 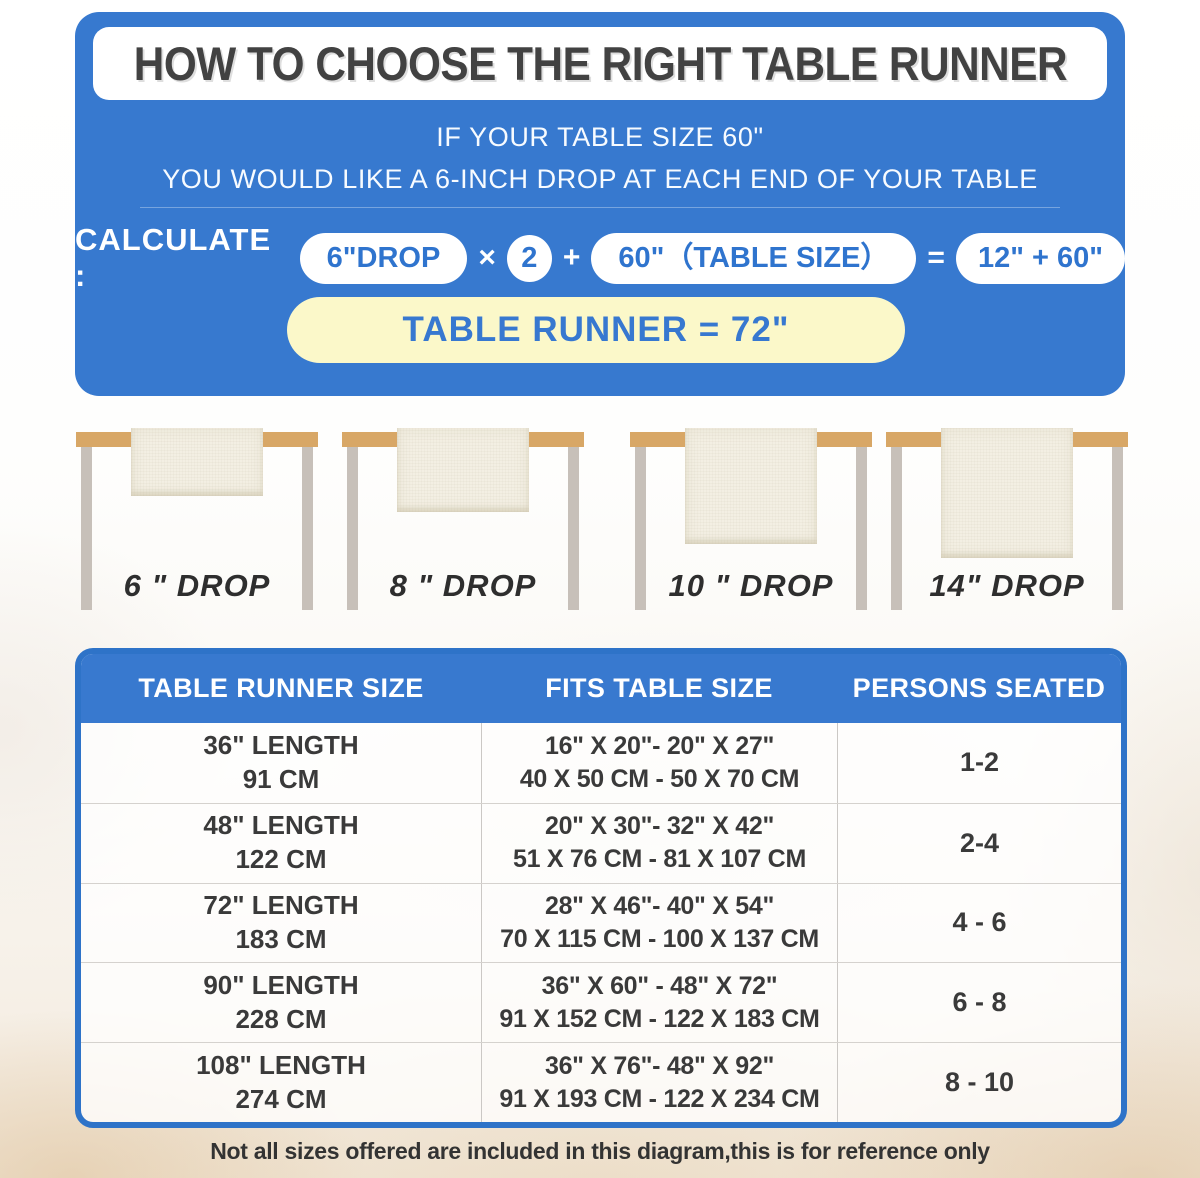 What do you see at coordinates (659, 826) in the screenshot?
I see `fits-inches: 20" X 30"- 32" X 42"` at bounding box center [659, 826].